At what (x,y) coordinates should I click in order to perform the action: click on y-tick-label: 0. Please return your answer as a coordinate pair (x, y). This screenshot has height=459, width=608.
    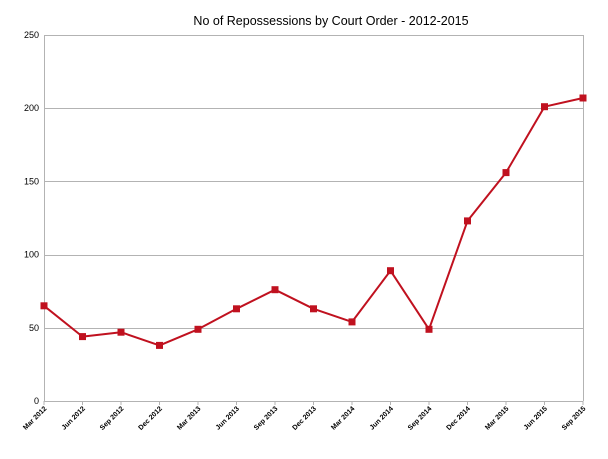
    Looking at the image, I should click on (36, 401).